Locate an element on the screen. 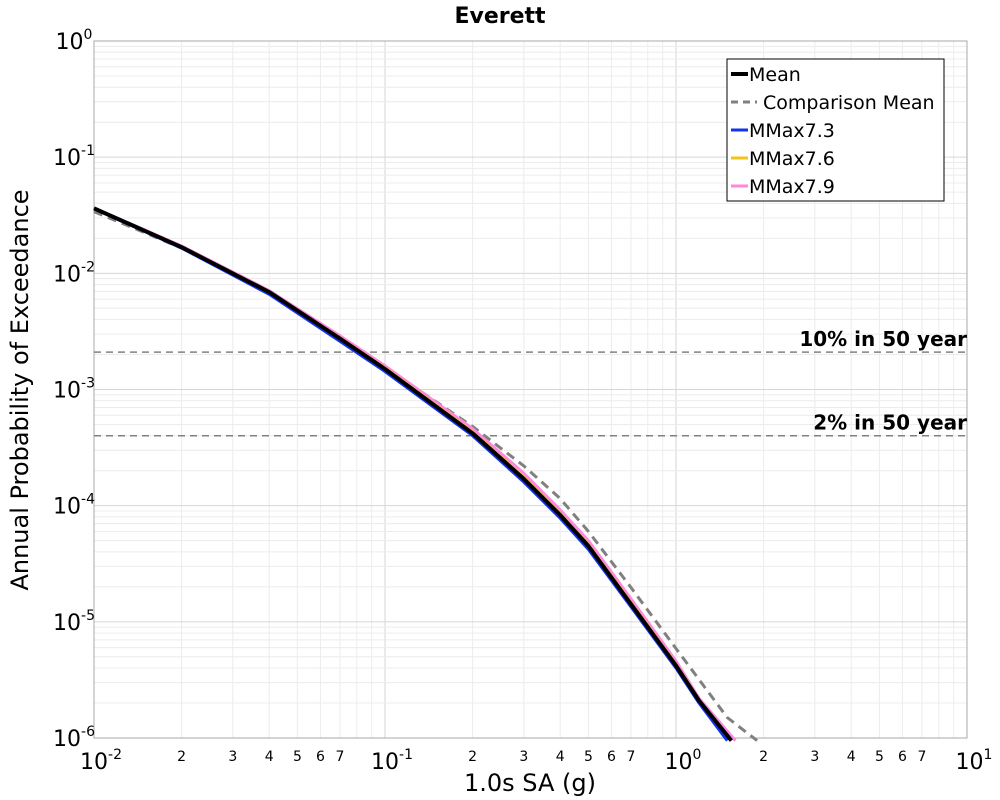 Image resolution: width=1000 pixels, height=800 pixels. x-tick-label: 10⁻¹ is located at coordinates (392, 761).